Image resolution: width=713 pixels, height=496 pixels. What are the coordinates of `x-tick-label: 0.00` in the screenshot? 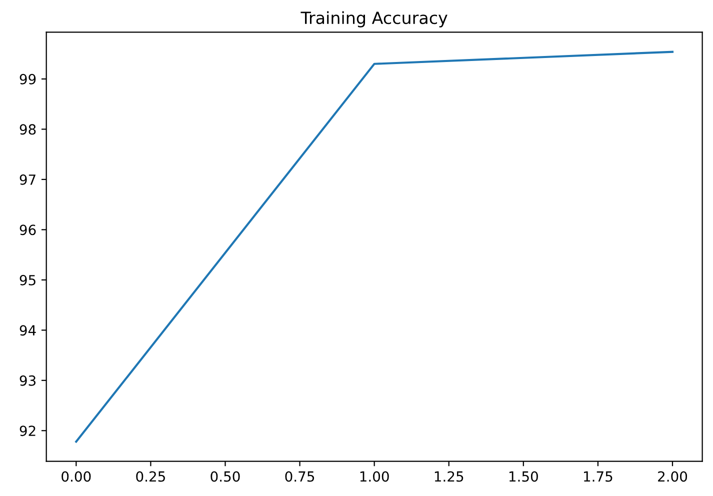 It's located at (76, 476).